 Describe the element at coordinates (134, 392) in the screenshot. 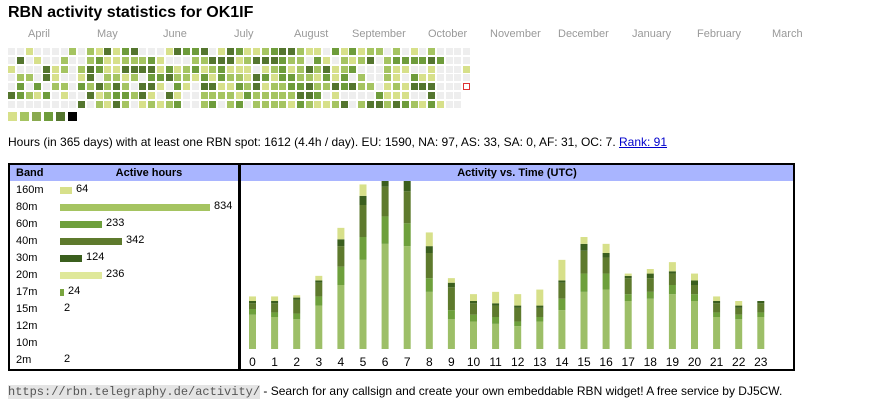

I see `footer-url: https://rbn.telegraphy.de/activity/` at that location.